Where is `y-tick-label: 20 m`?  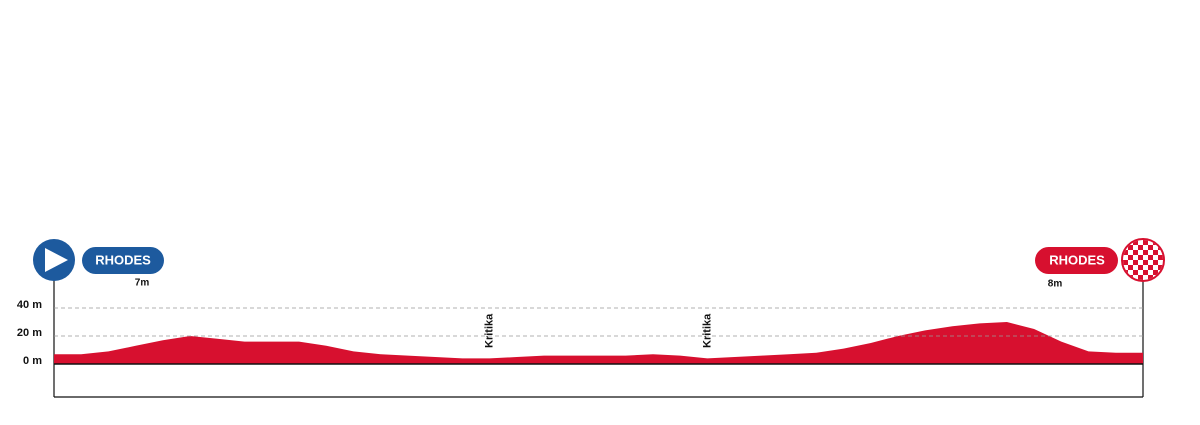 y-tick-label: 20 m is located at coordinates (29, 333).